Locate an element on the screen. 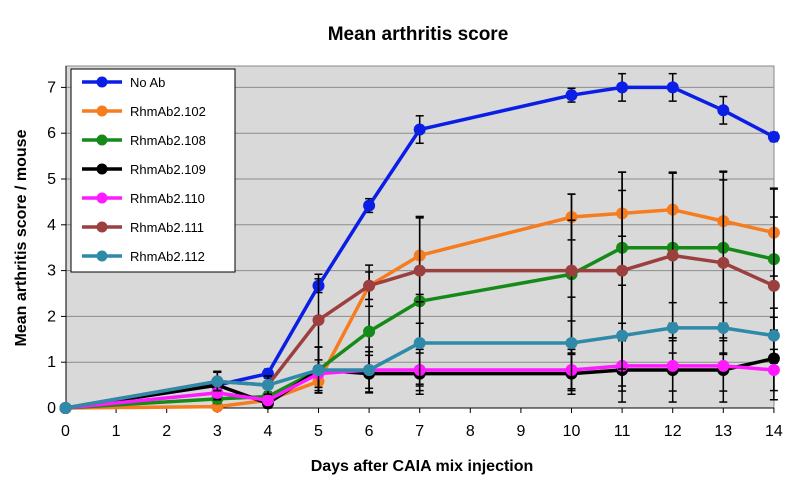 The image size is (804, 480). y-tick-label: 0 is located at coordinates (51, 408).